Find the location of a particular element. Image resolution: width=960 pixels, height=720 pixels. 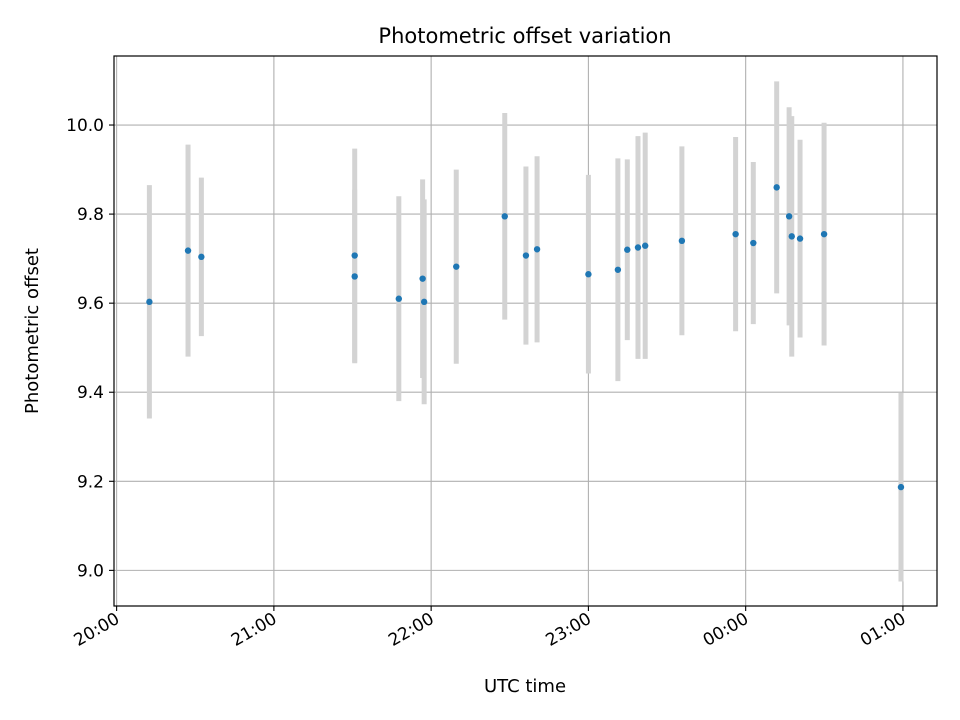

y-tick-label: 9.0 is located at coordinates (90, 571).